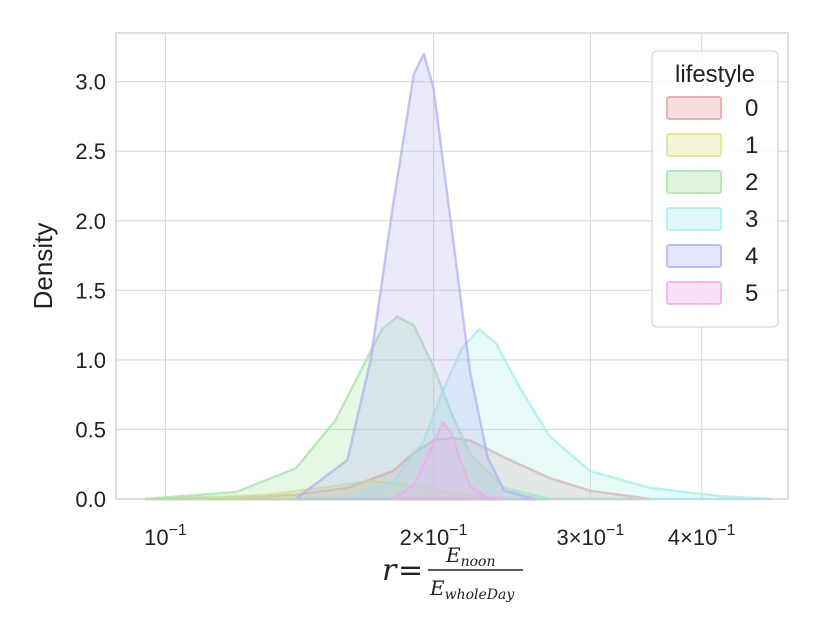 This screenshot has height=617, width=822. What do you see at coordinates (751, 219) in the screenshot?
I see `legend-label-3: 3` at bounding box center [751, 219].